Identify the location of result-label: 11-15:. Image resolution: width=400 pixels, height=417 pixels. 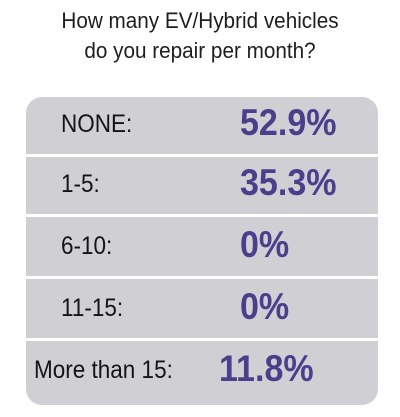
(92, 308).